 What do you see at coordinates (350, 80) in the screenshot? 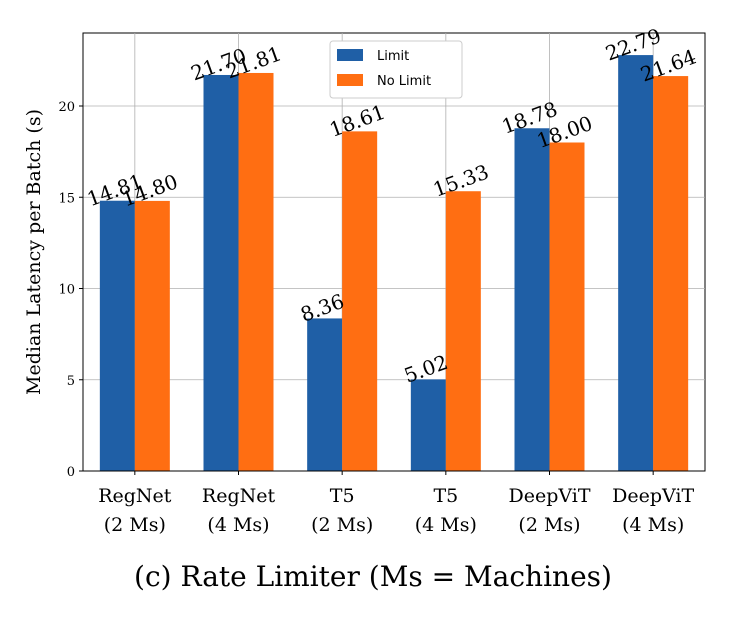
I see `legend-swatch-no-limit` at bounding box center [350, 80].